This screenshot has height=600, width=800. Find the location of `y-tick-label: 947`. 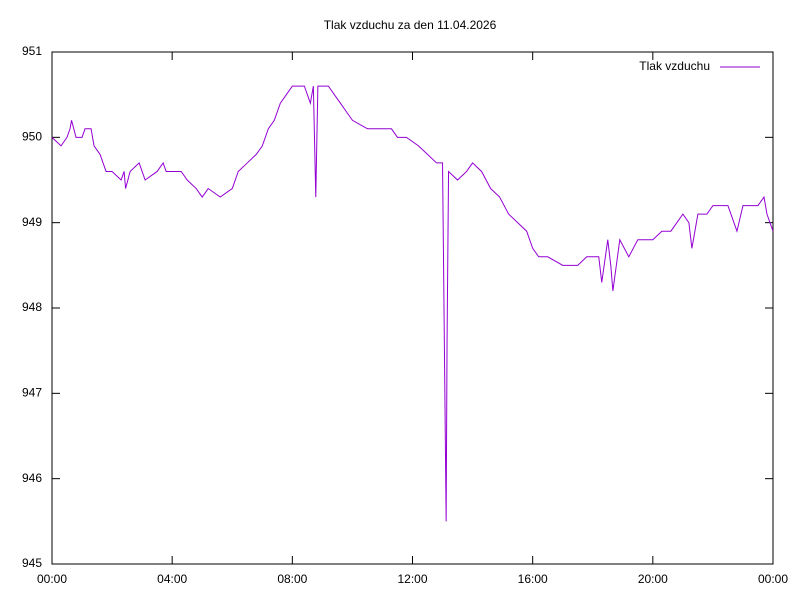

y-tick-label: 947 is located at coordinates (32, 393).